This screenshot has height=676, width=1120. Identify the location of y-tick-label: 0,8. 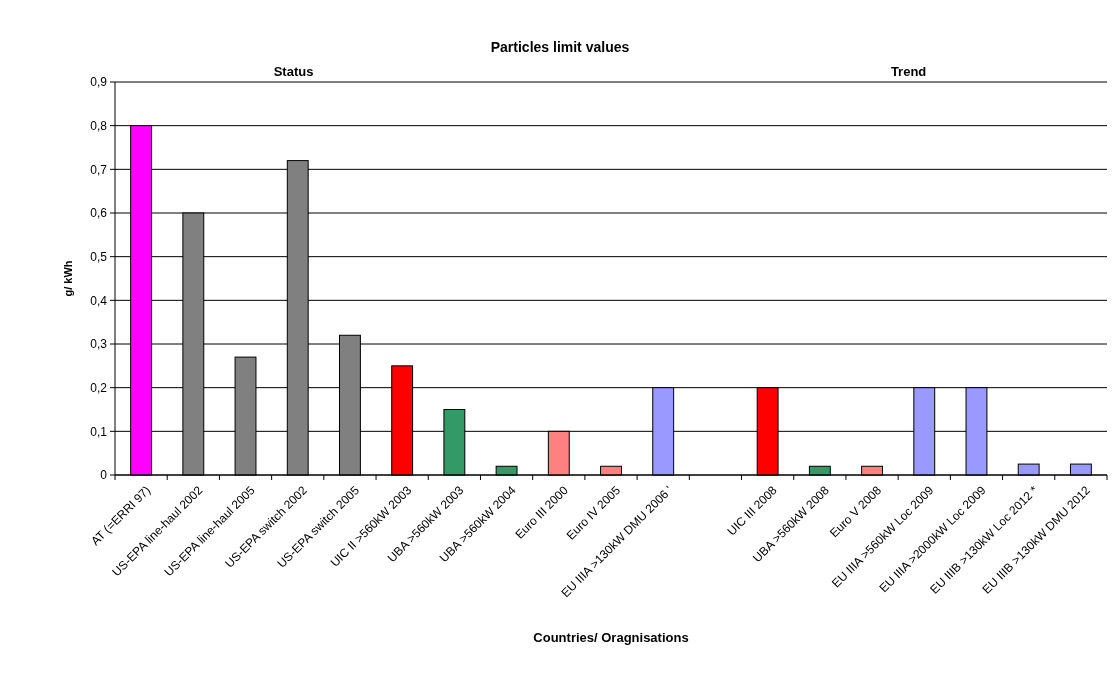
(99, 125).